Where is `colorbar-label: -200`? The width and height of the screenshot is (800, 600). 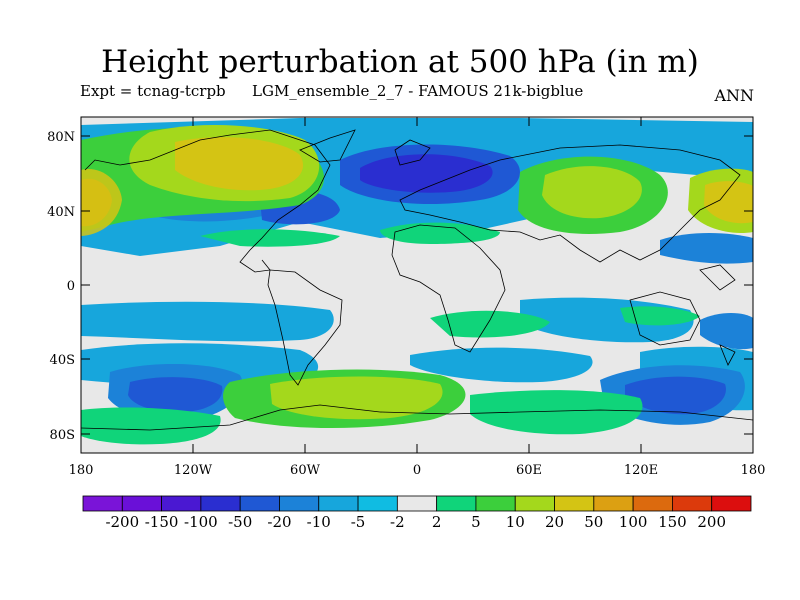
colorbar-label: -200 is located at coordinates (122, 522).